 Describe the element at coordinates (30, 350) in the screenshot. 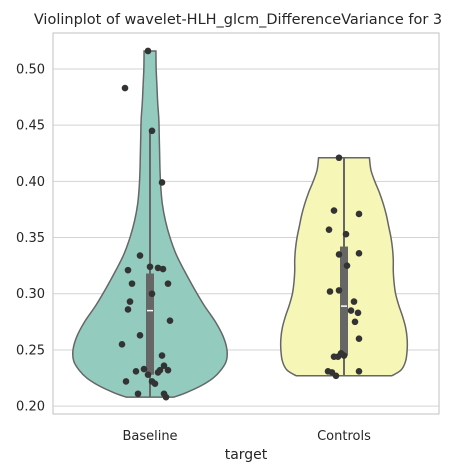

I see `y-tick-label: 0.25` at that location.